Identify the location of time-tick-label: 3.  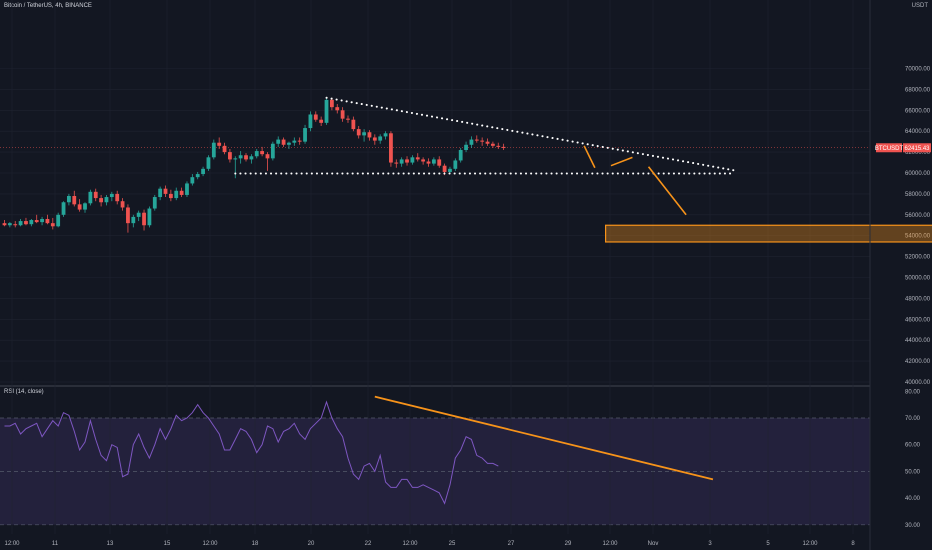
(710, 544).